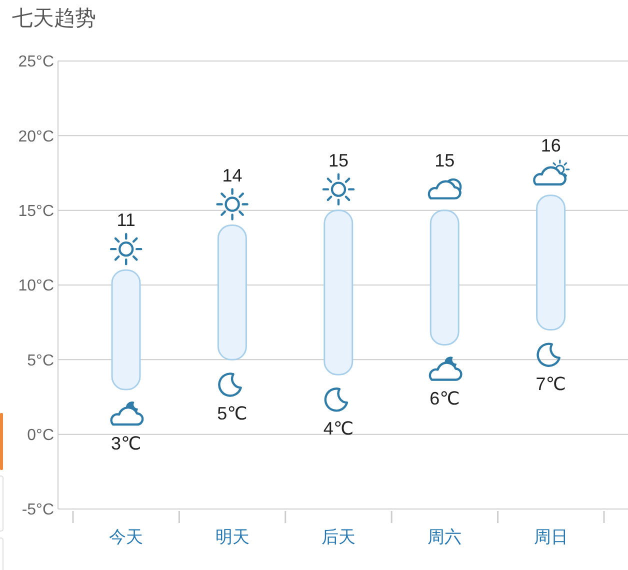 This screenshot has height=570, width=628. I want to click on x-tick-label: 周日, so click(551, 537).